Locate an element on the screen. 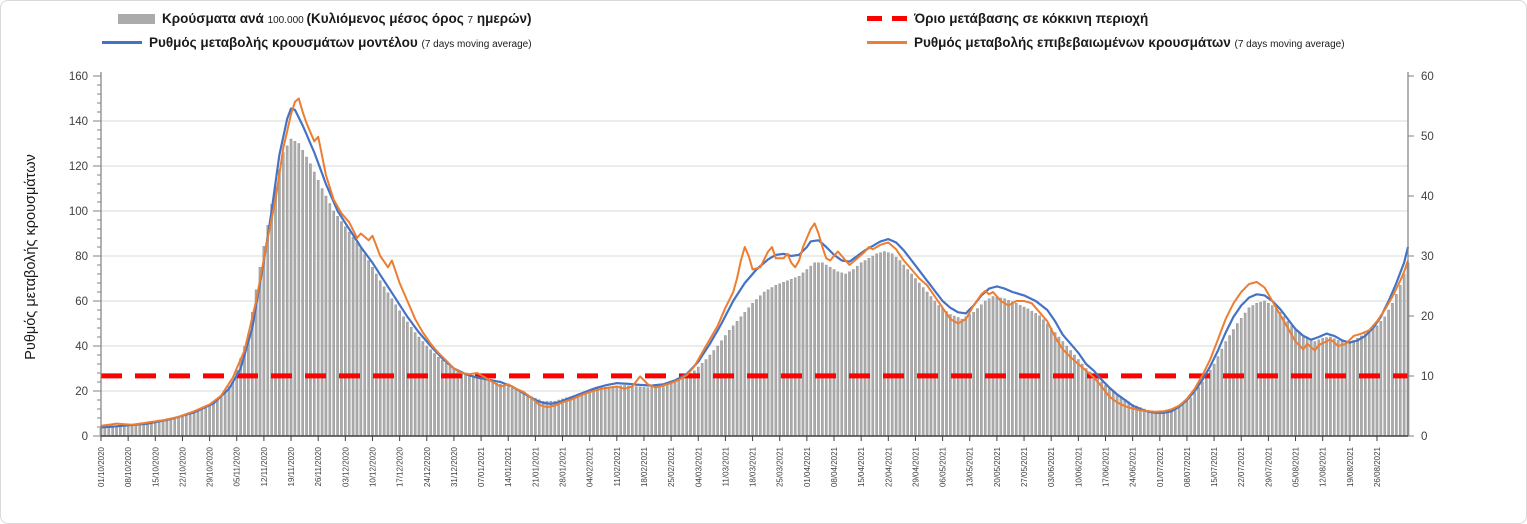  x-tick-label: 15/04/2021 is located at coordinates (861, 466).